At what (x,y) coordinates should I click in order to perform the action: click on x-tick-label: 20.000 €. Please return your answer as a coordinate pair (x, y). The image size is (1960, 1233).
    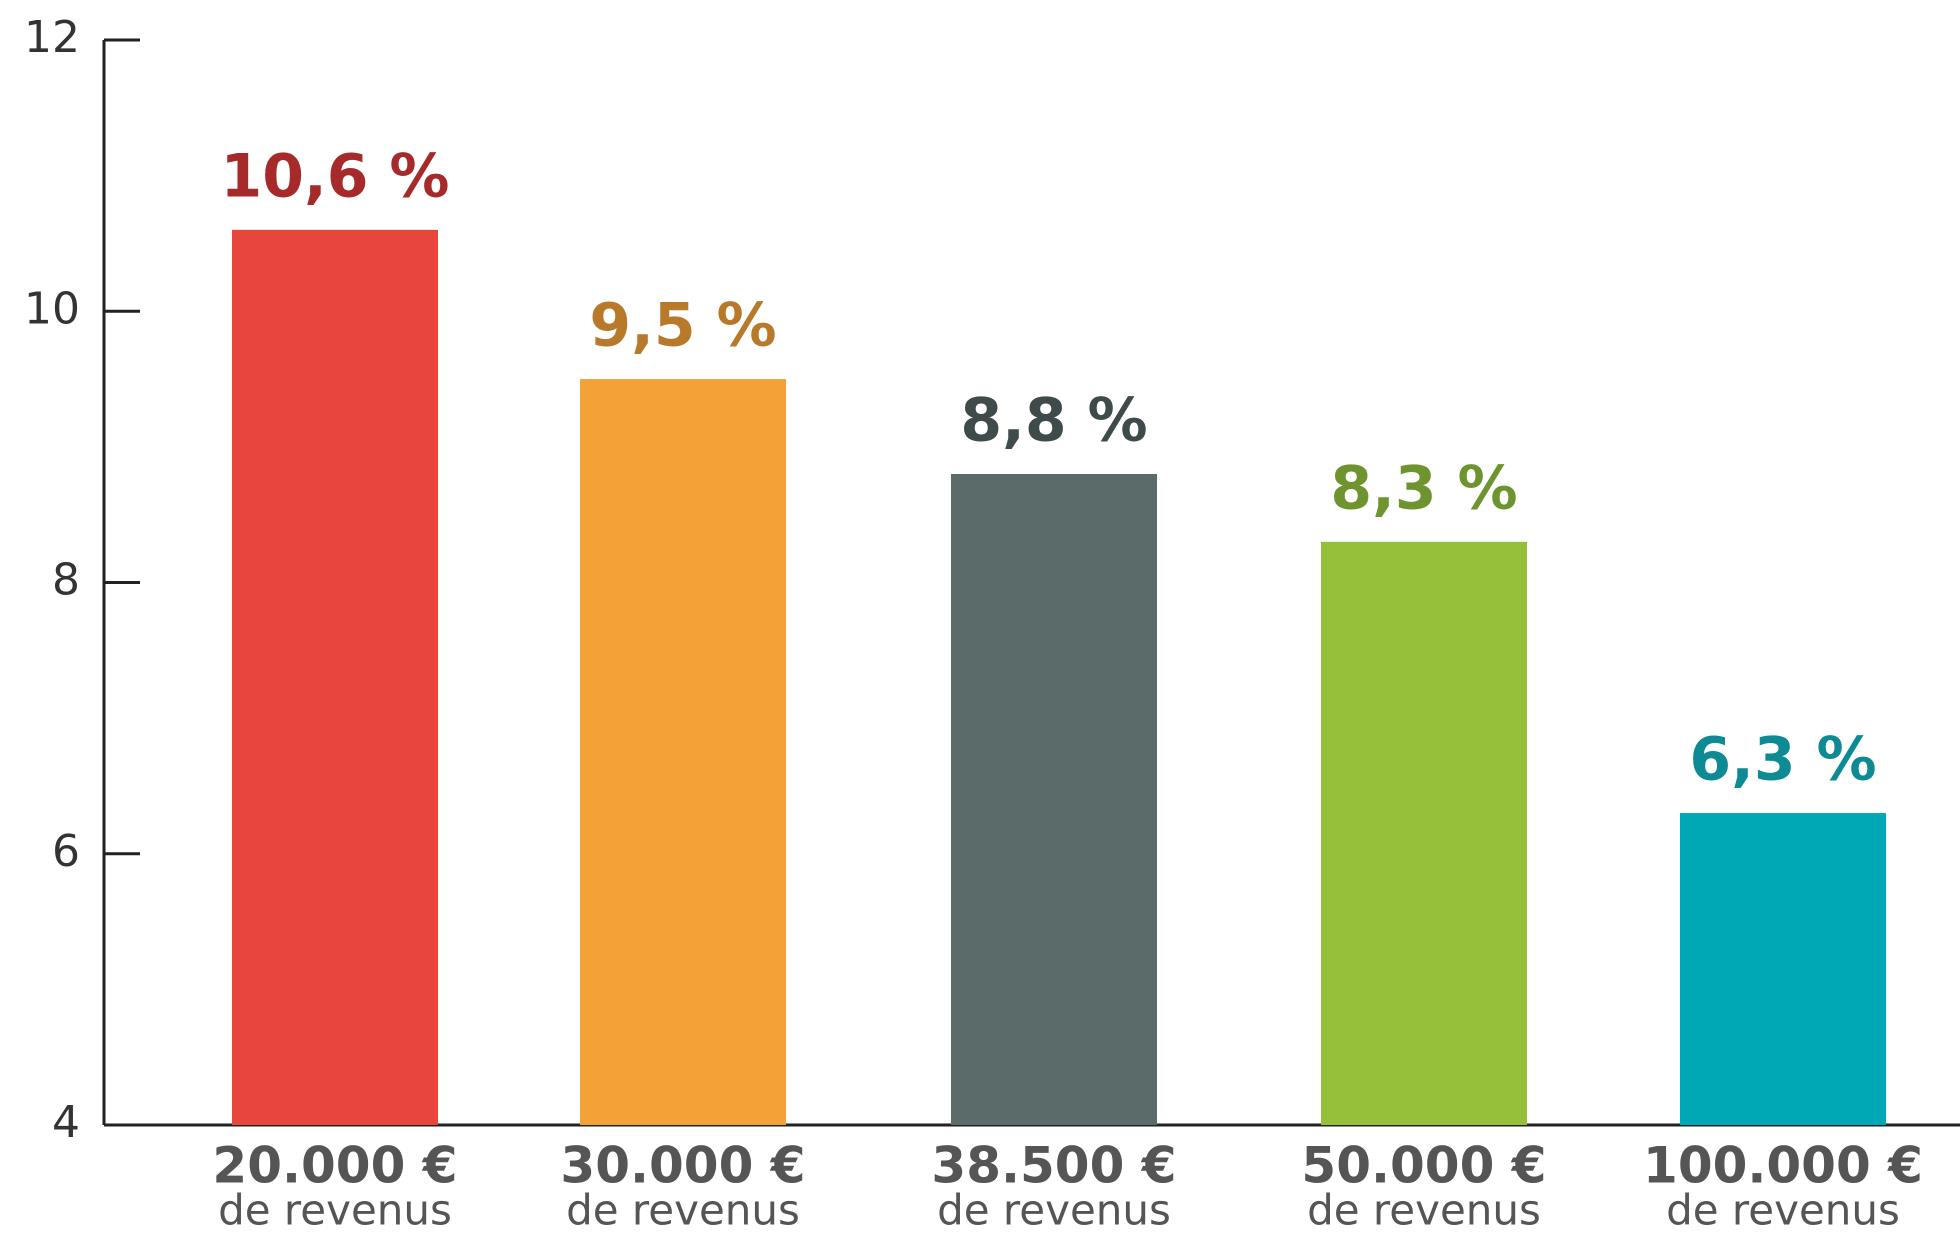
    Looking at the image, I should click on (334, 1166).